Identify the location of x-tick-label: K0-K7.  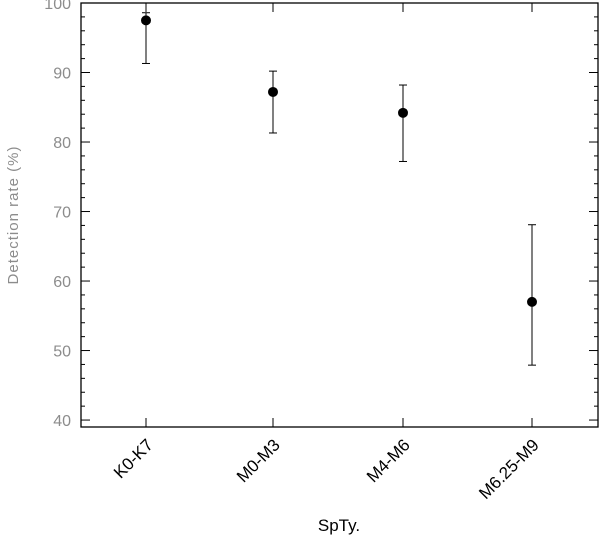
(133, 458).